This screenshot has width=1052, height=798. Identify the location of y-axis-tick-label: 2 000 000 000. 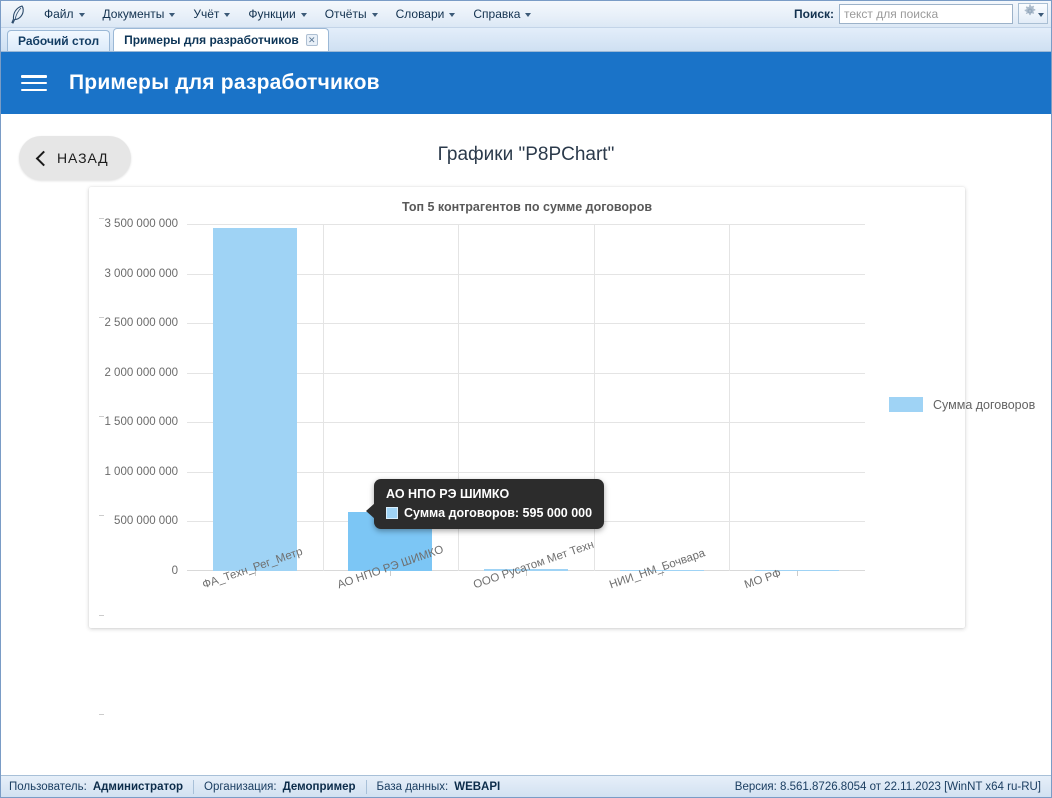
(138, 442).